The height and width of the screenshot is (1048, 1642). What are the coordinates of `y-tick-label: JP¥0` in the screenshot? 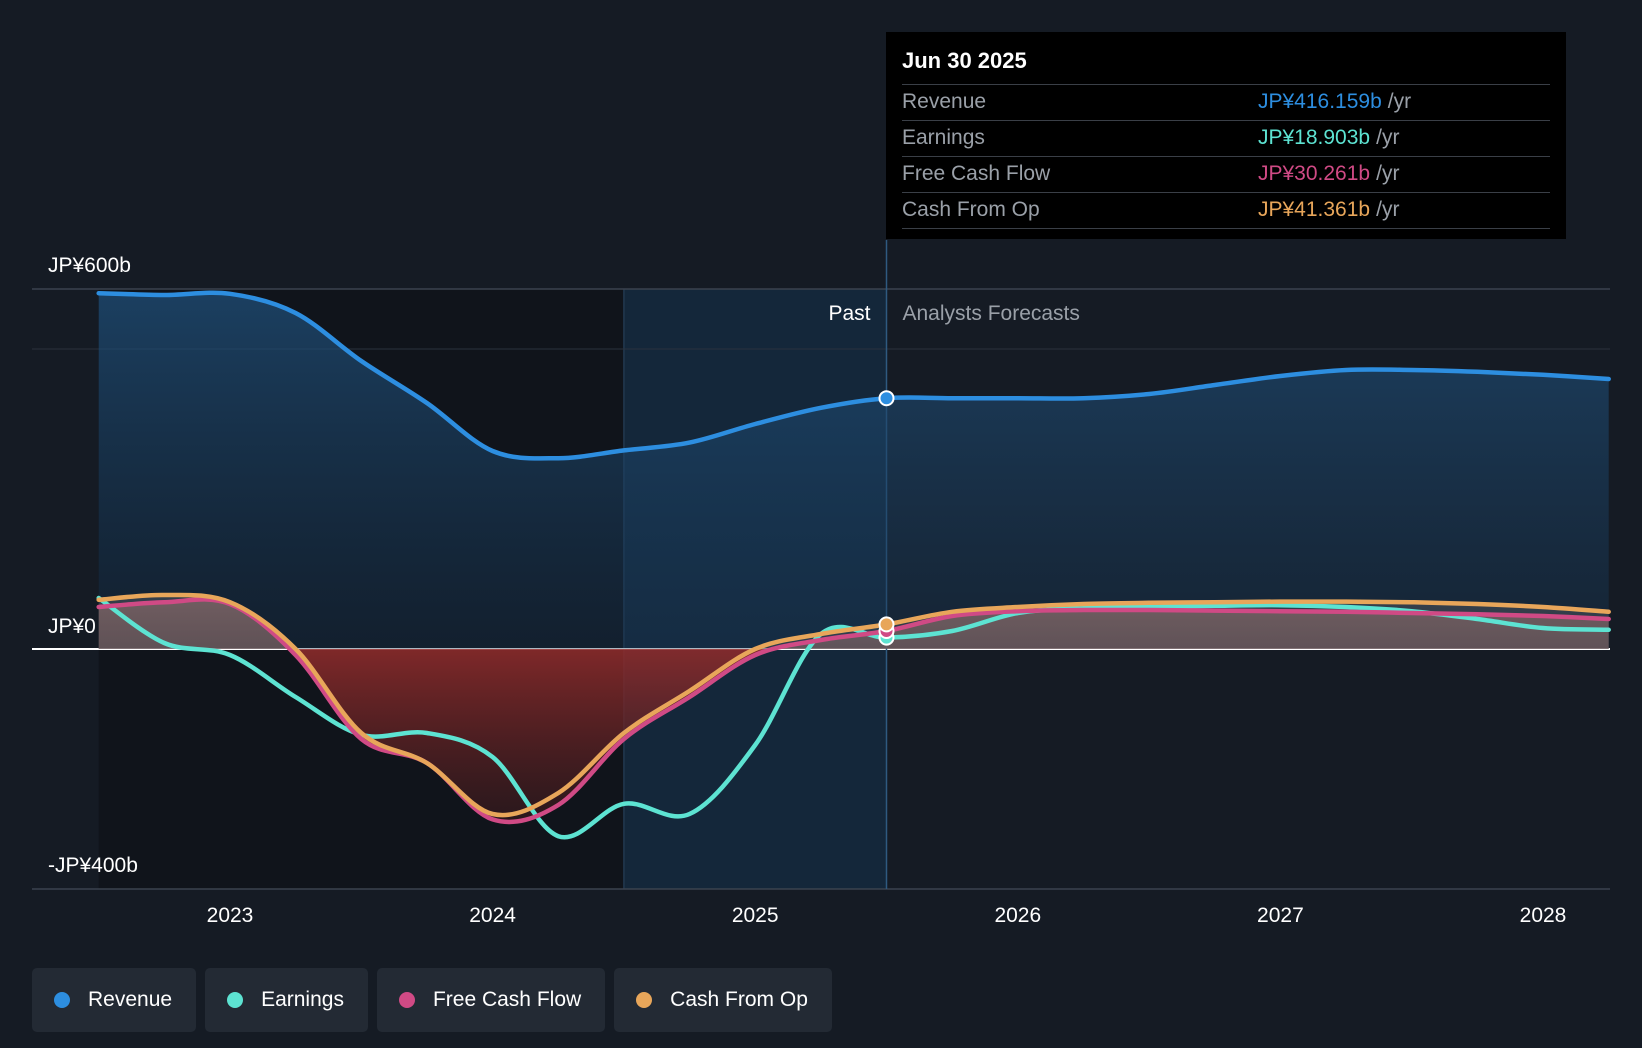 It's located at (72, 626).